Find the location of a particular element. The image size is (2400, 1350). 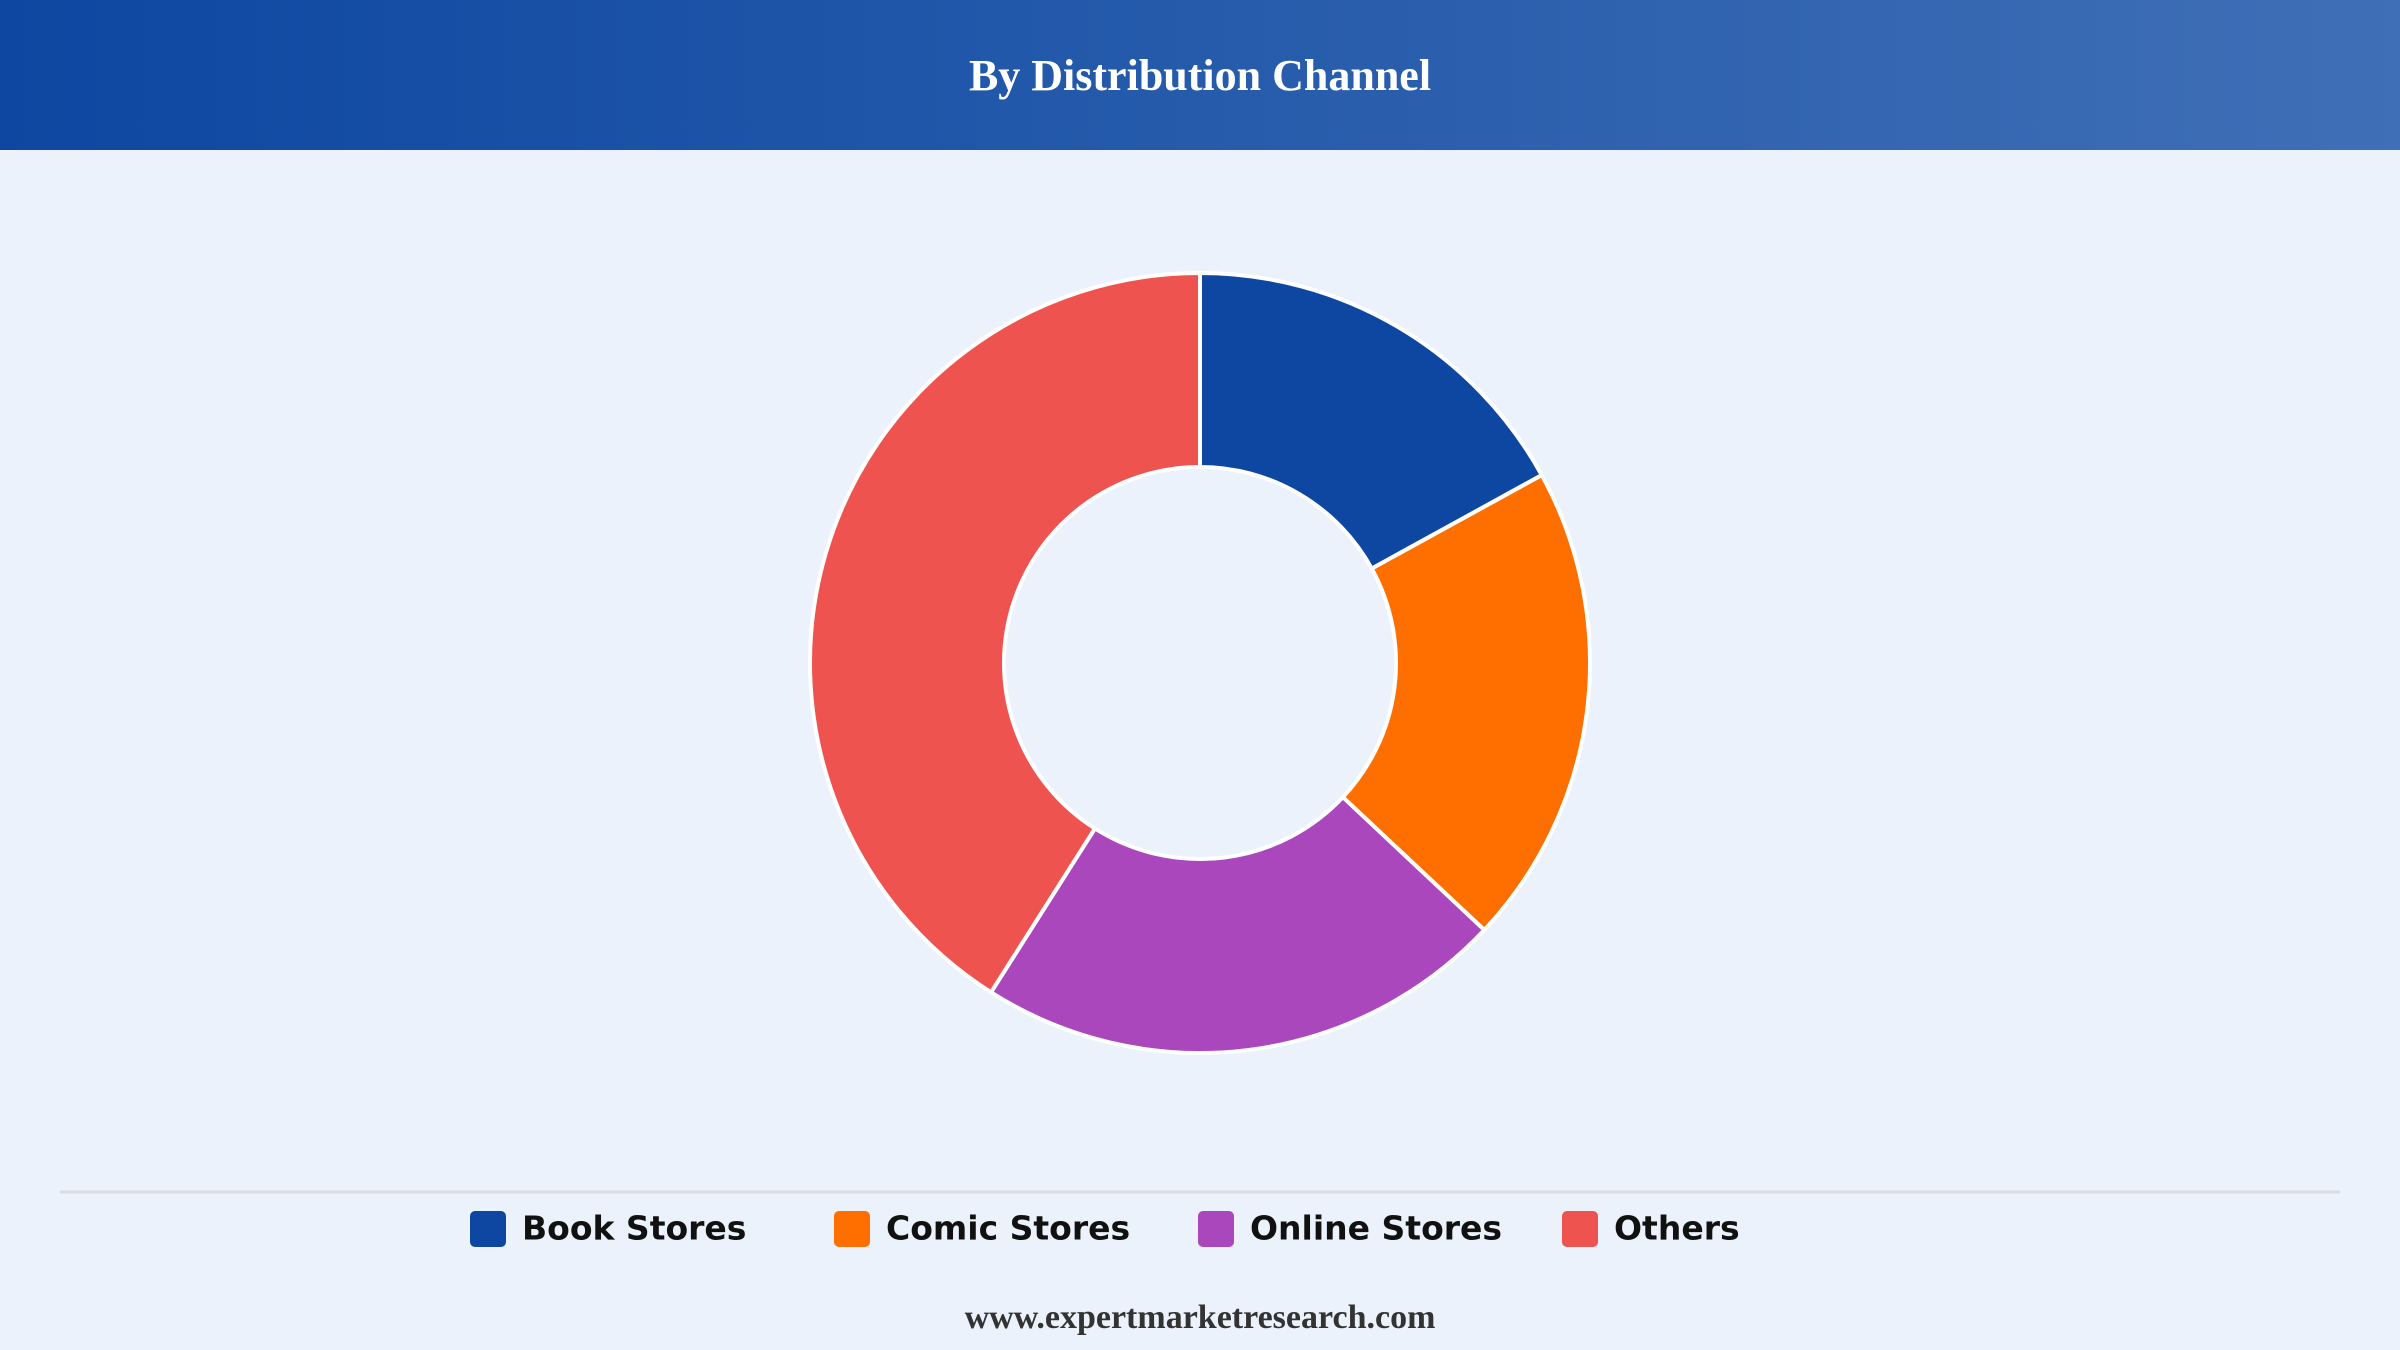

footer-url: www.expertmarketresearch.com is located at coordinates (1200, 1317).